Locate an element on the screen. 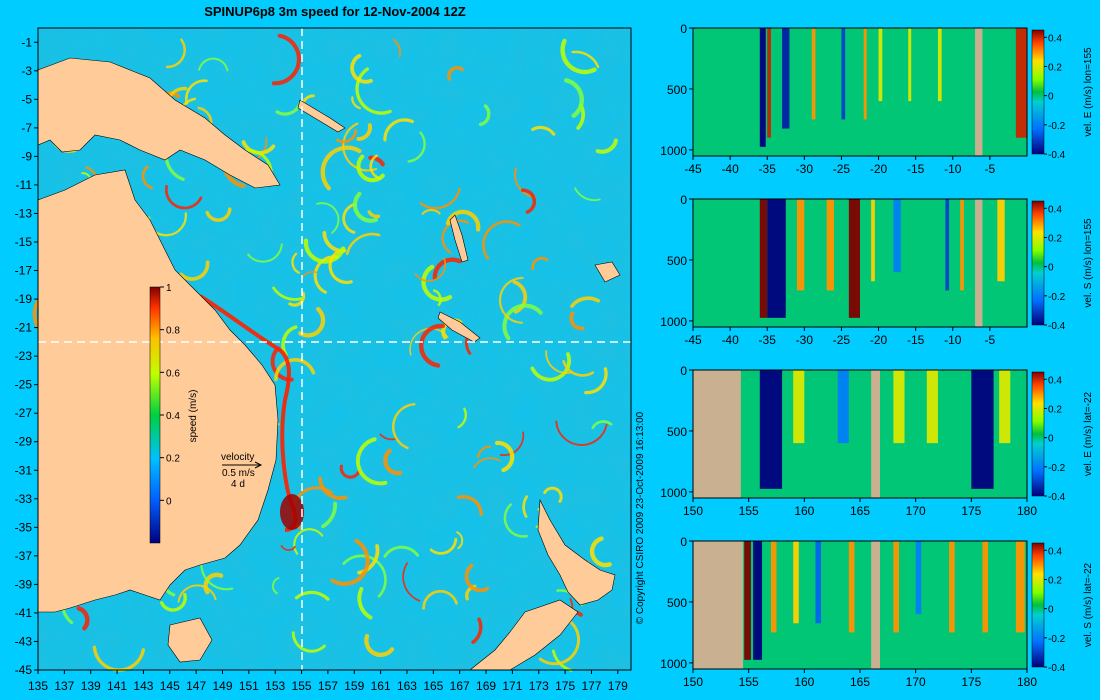 The height and width of the screenshot is (700, 1100). map-y-tick-label: -9 is located at coordinates (26, 156).